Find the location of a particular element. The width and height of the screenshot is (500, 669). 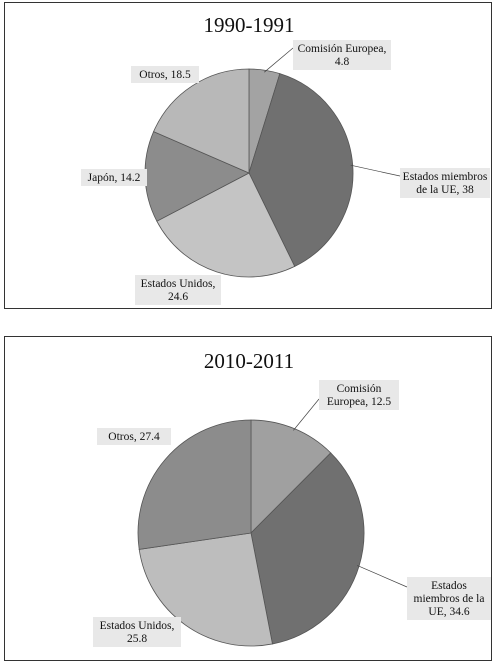

slice-label: miembros de la is located at coordinates (449, 599).